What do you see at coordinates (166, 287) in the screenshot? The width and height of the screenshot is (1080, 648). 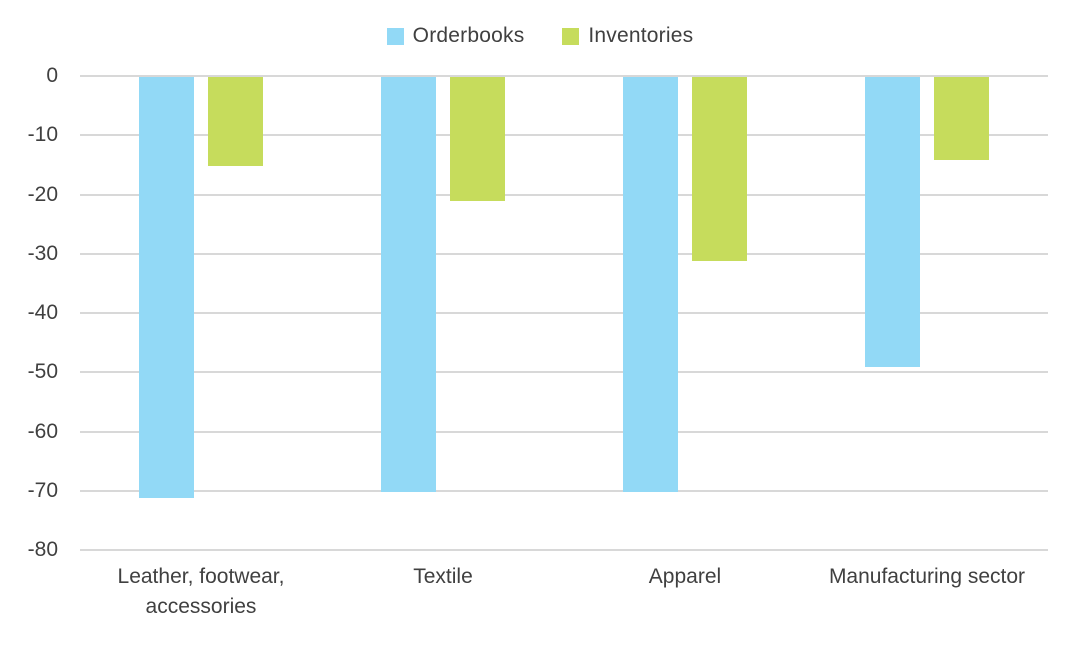 I see `bar-orderbooks-leather-footwear-accessories` at bounding box center [166, 287].